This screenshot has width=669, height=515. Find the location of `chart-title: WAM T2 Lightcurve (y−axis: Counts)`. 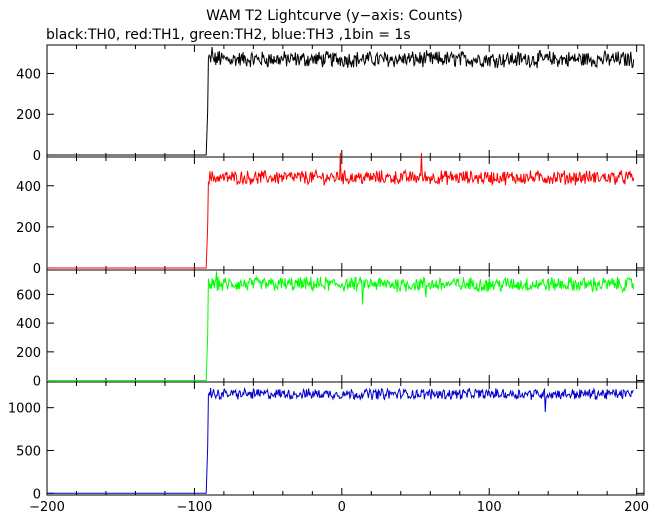

chart-title: WAM T2 Lightcurve (y−axis: Counts) is located at coordinates (334, 16).